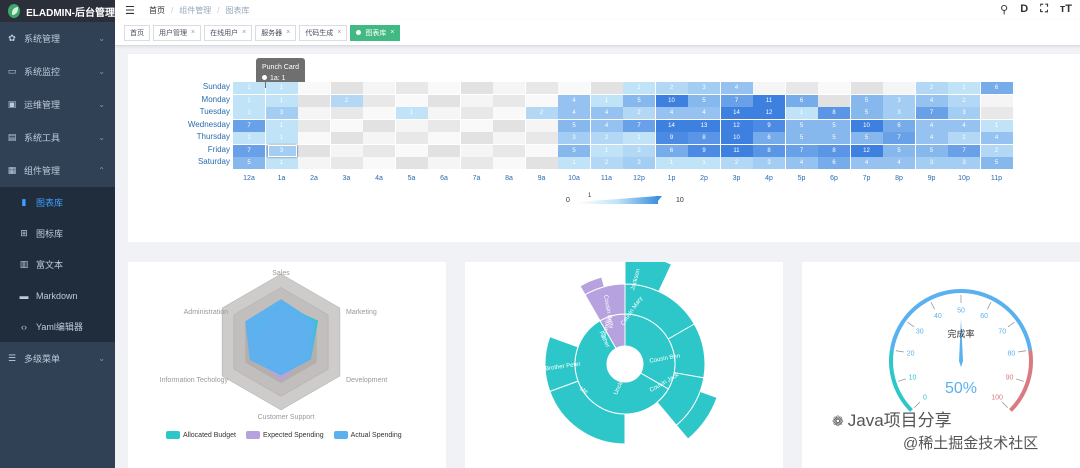 The image size is (1080, 468). Describe the element at coordinates (57, 104) in the screenshot. I see `sidebar-item-2: ▣ 运维管理 ⌄` at that location.